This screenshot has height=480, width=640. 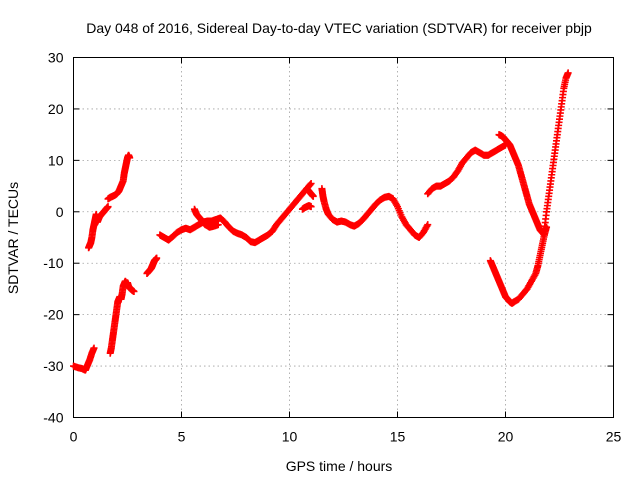 I want to click on series-seg11, so click(x=466, y=169).